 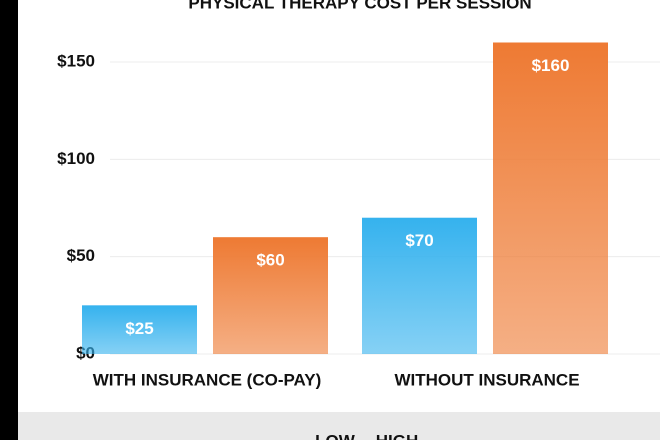 I want to click on x-tick-label: WITHOUT INSURANCE, so click(x=486, y=379).